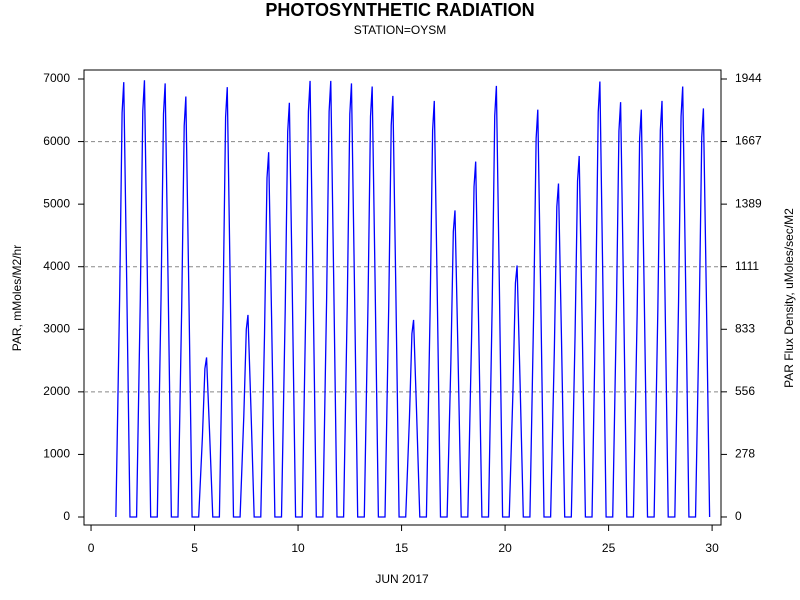 This screenshot has height=600, width=800. I want to click on y-tick-label: 2000, so click(56, 391).